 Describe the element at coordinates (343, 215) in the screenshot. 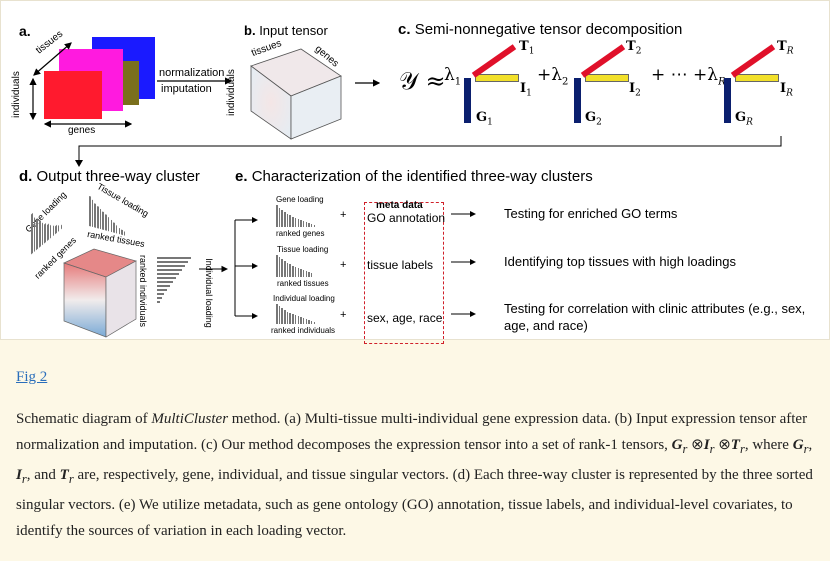

I see `row1-plus: +` at that location.